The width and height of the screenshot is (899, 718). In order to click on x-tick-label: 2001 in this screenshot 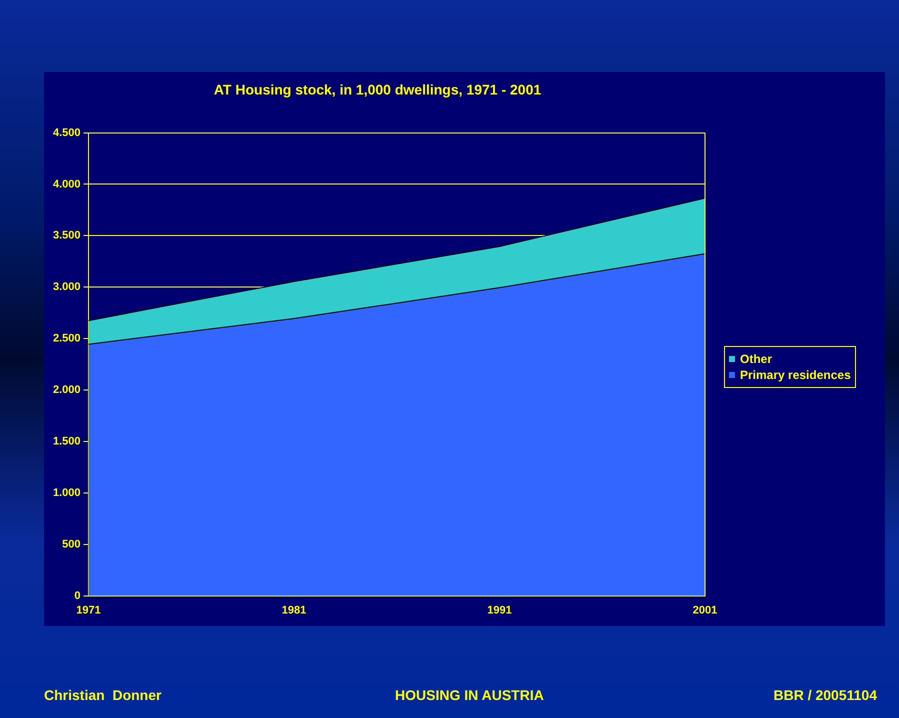, I will do `click(705, 610)`.